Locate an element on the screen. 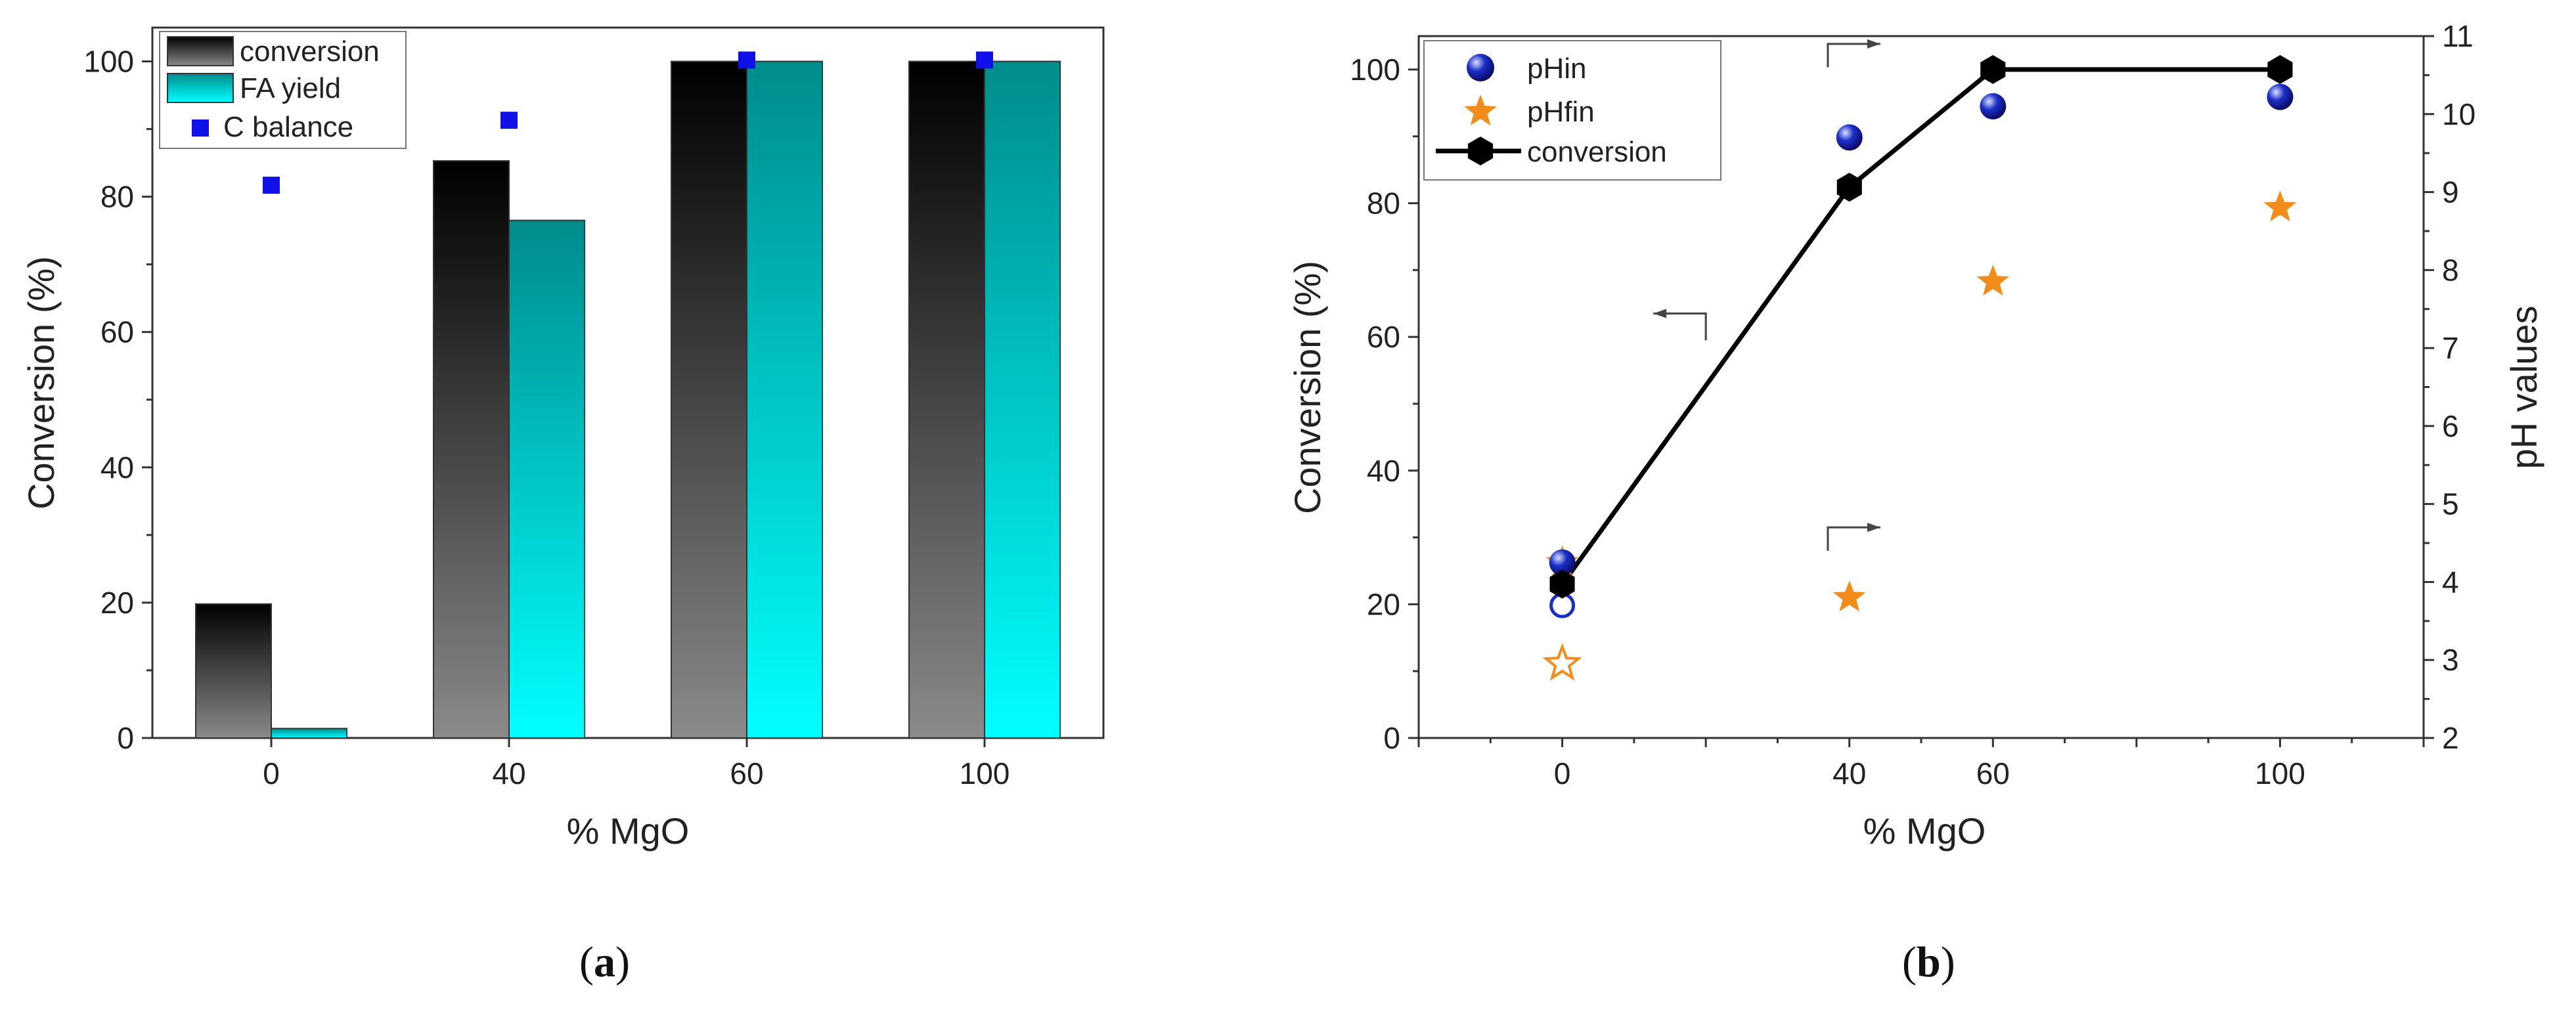  legend-phin-marker is located at coordinates (1480, 67).